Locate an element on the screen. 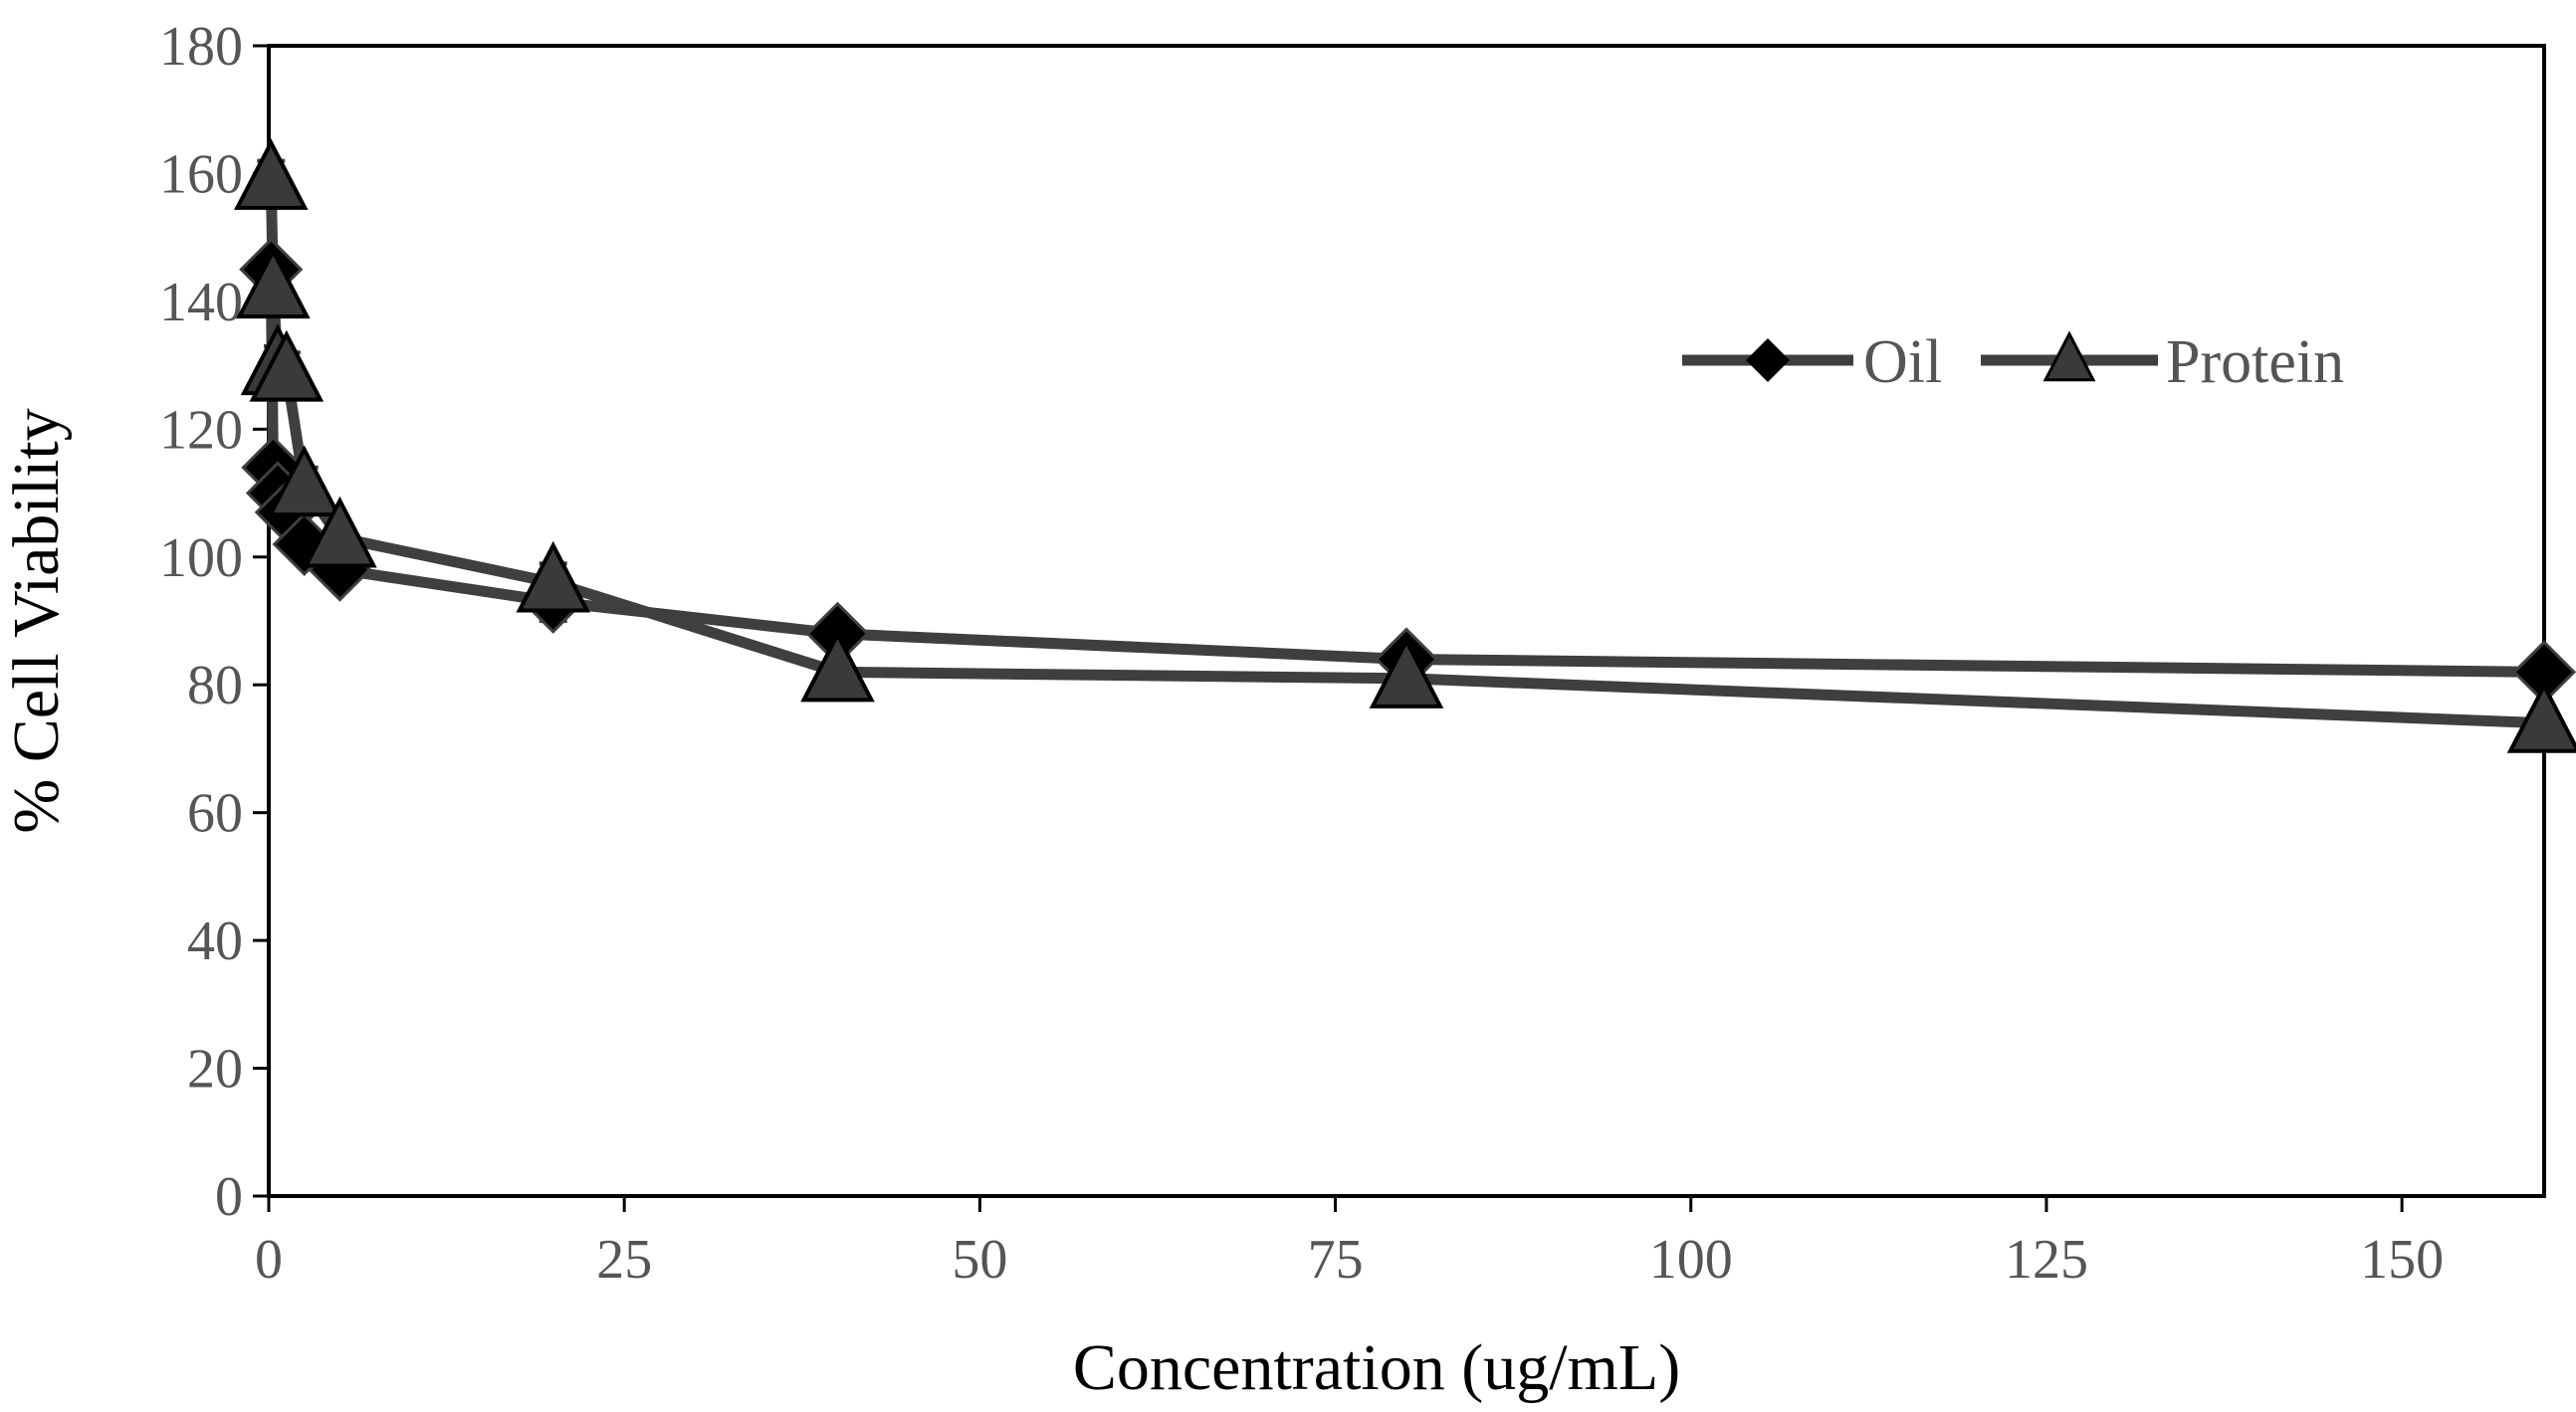 The height and width of the screenshot is (1412, 2576). x-tick-label: 50 is located at coordinates (979, 1260).